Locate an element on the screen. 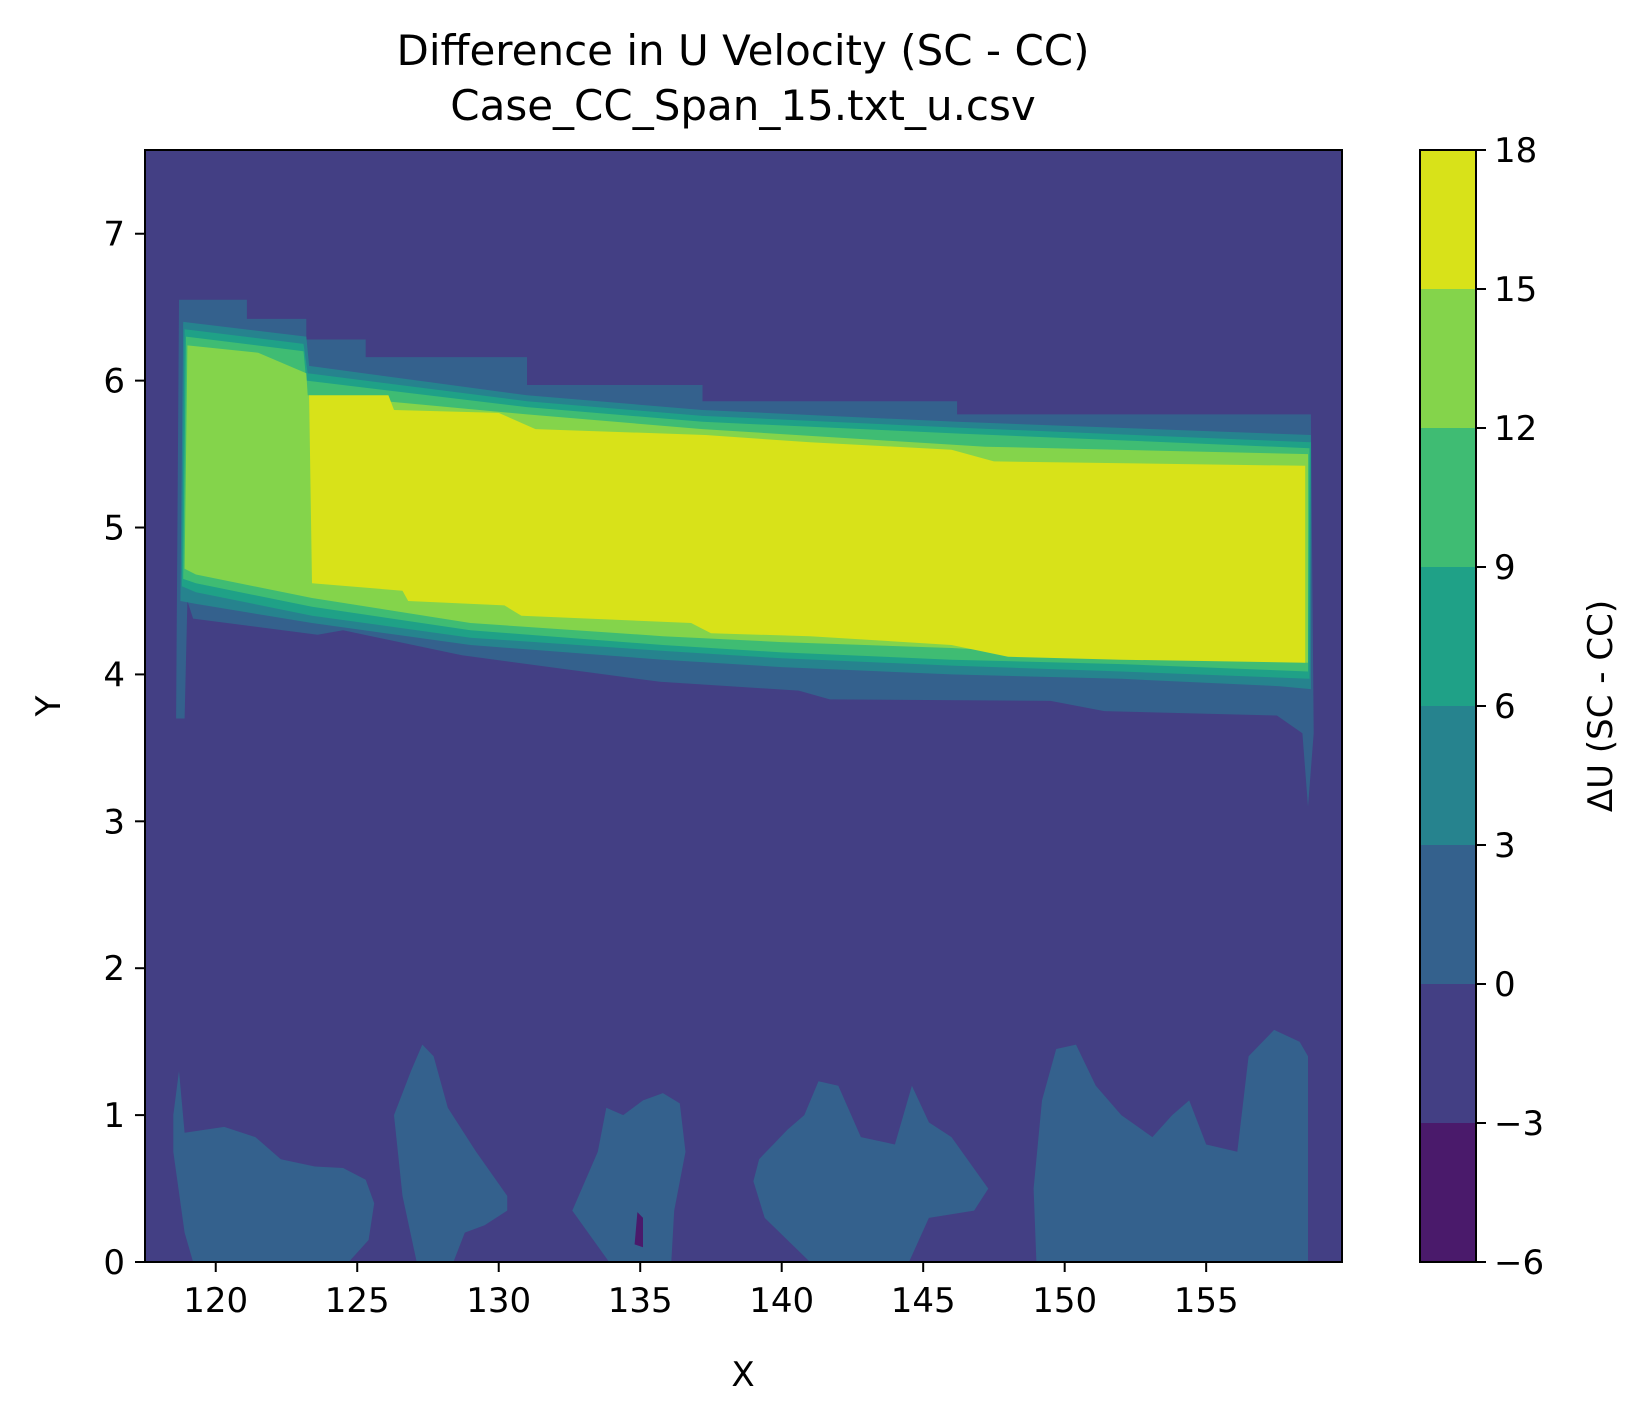  x-axis: 120 125 130 135 140 145 150 155 is located at coordinates (711, 1291).